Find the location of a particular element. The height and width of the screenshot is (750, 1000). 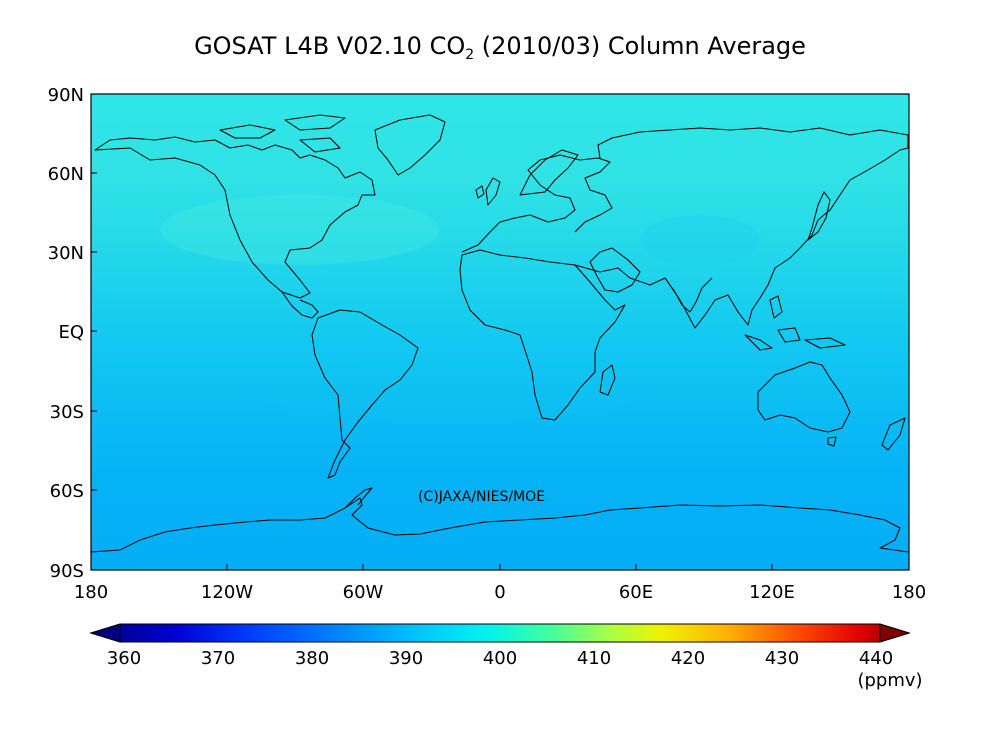

coast-greenland is located at coordinates (410, 145).